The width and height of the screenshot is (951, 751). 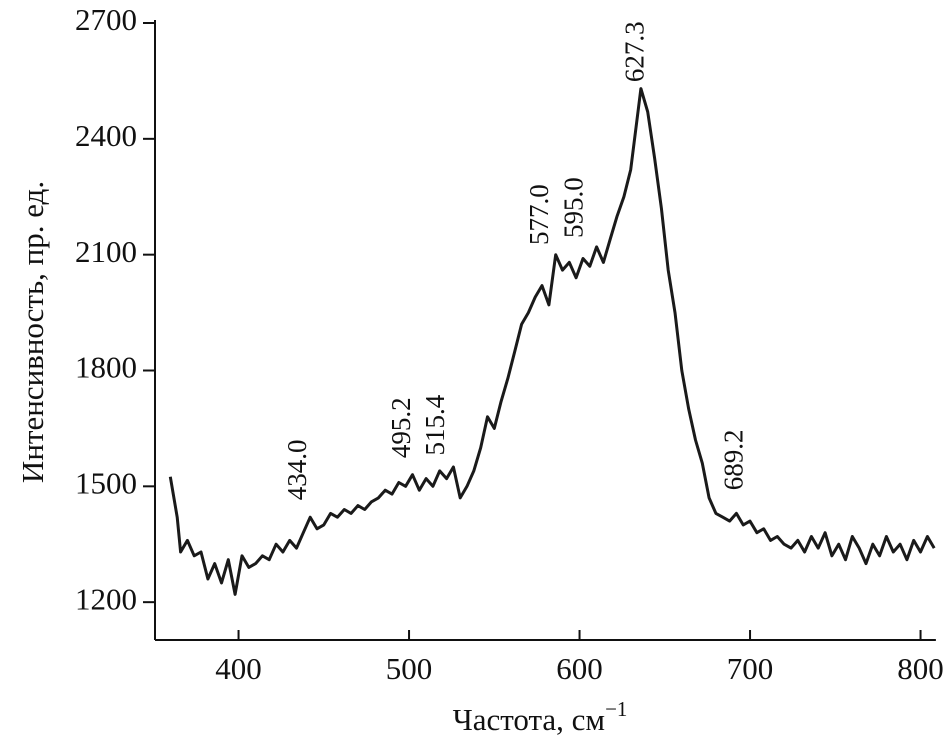 What do you see at coordinates (106, 135) in the screenshot?
I see `y-tick-label: 2400` at bounding box center [106, 135].